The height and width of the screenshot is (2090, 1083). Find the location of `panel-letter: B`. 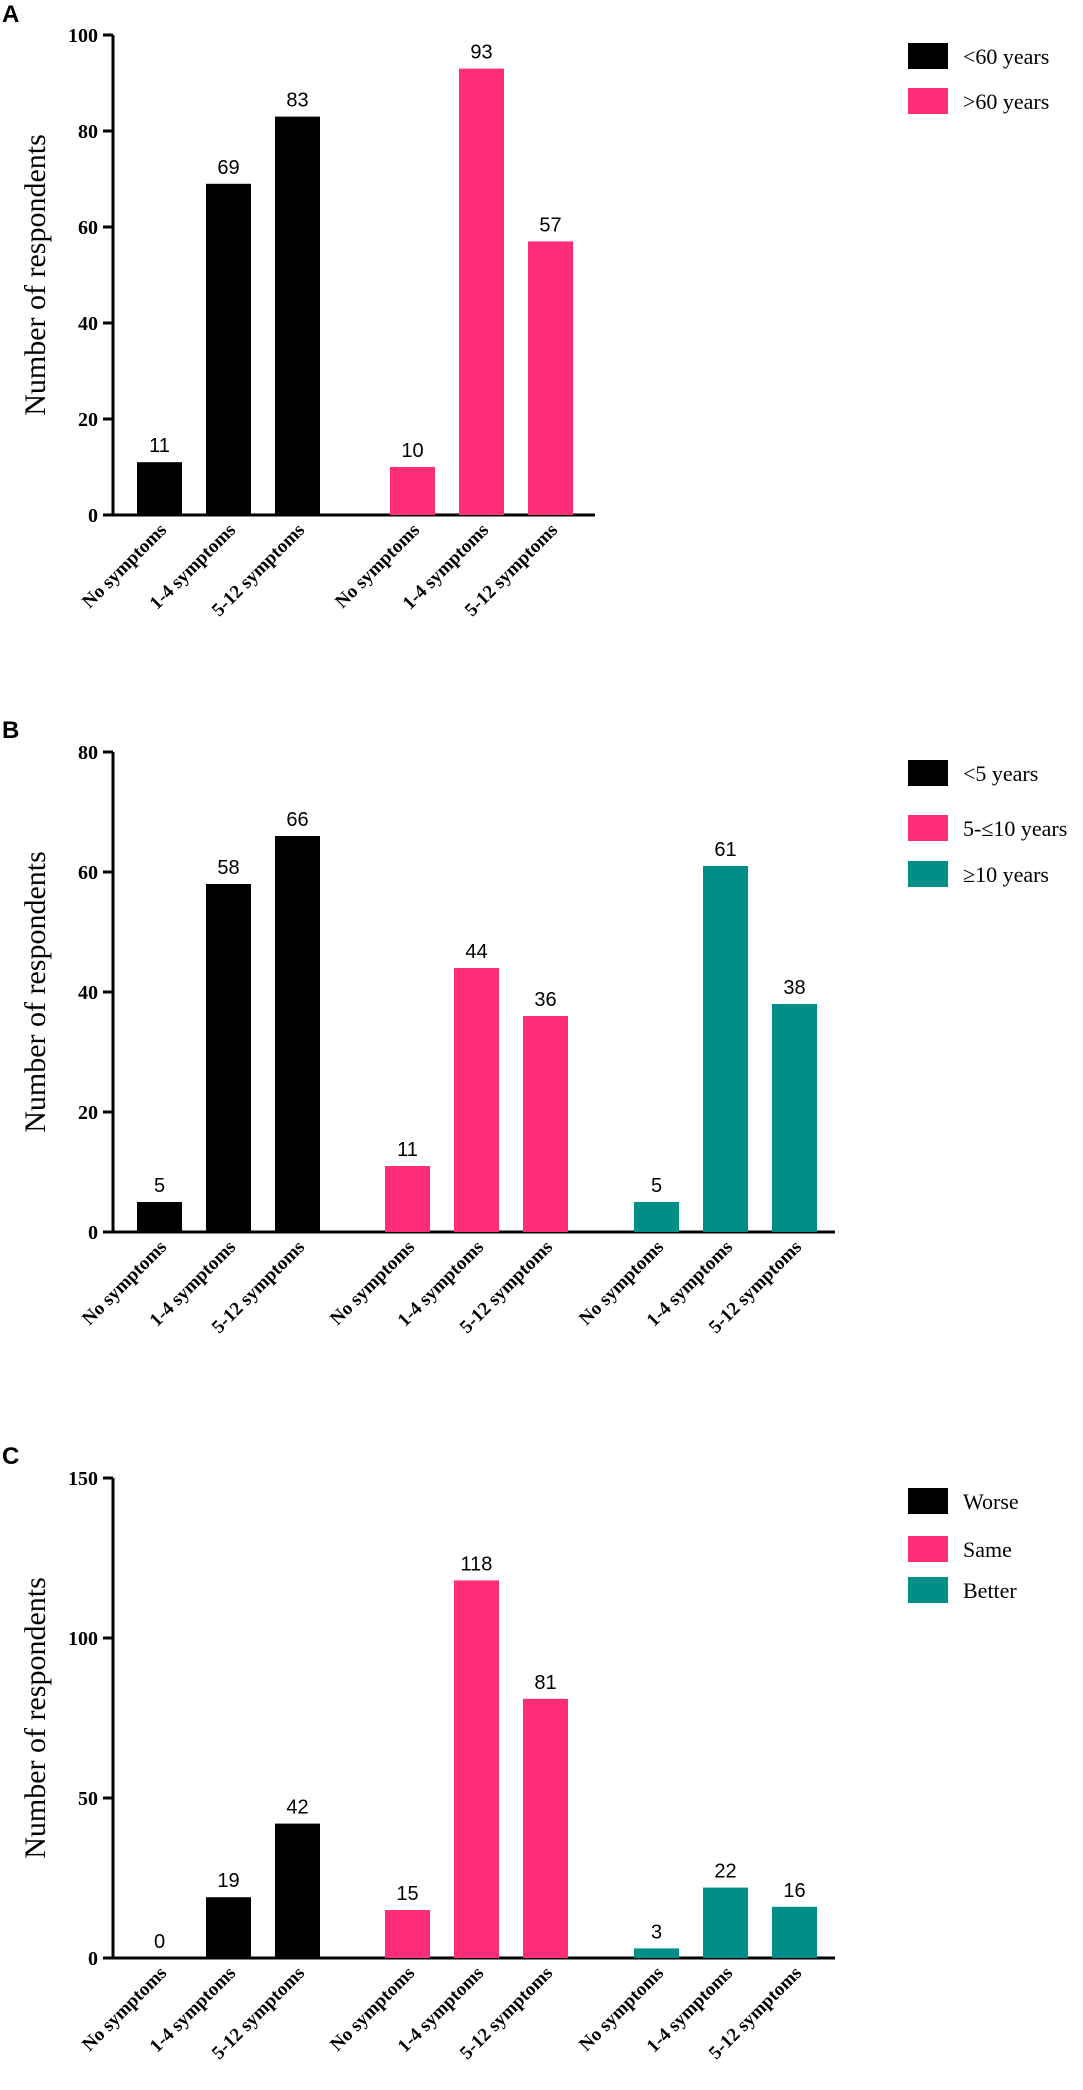

panel-letter: B is located at coordinates (10, 730).